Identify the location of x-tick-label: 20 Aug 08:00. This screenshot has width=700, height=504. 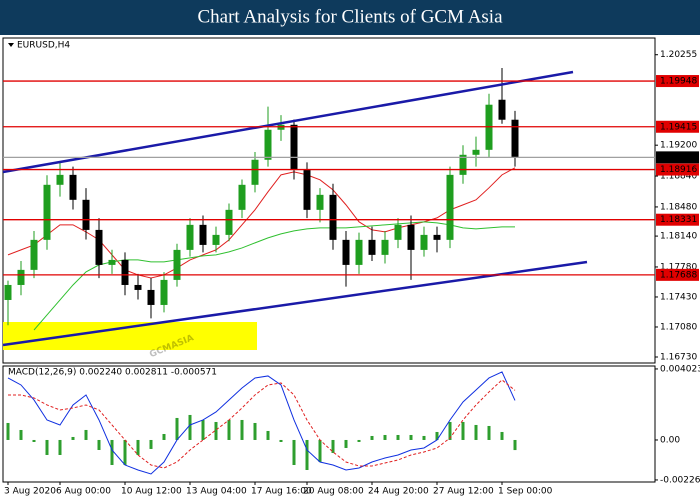
(333, 492).